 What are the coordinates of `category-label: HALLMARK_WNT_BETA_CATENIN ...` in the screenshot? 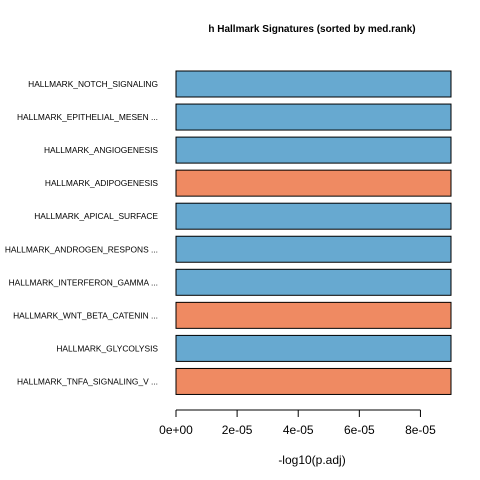 It's located at (85, 315).